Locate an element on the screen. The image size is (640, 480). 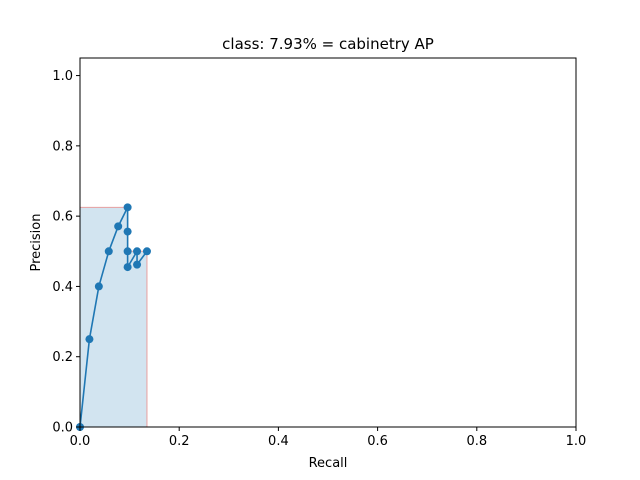
x-tick-label: 0.4 is located at coordinates (278, 441).